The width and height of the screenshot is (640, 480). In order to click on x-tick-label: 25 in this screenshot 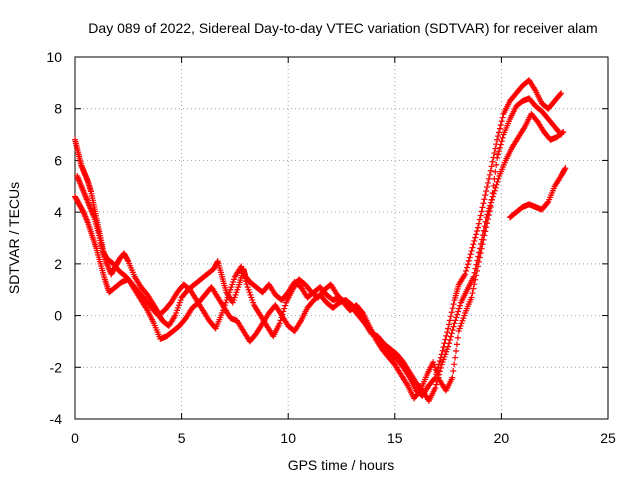, I will do `click(608, 438)`.